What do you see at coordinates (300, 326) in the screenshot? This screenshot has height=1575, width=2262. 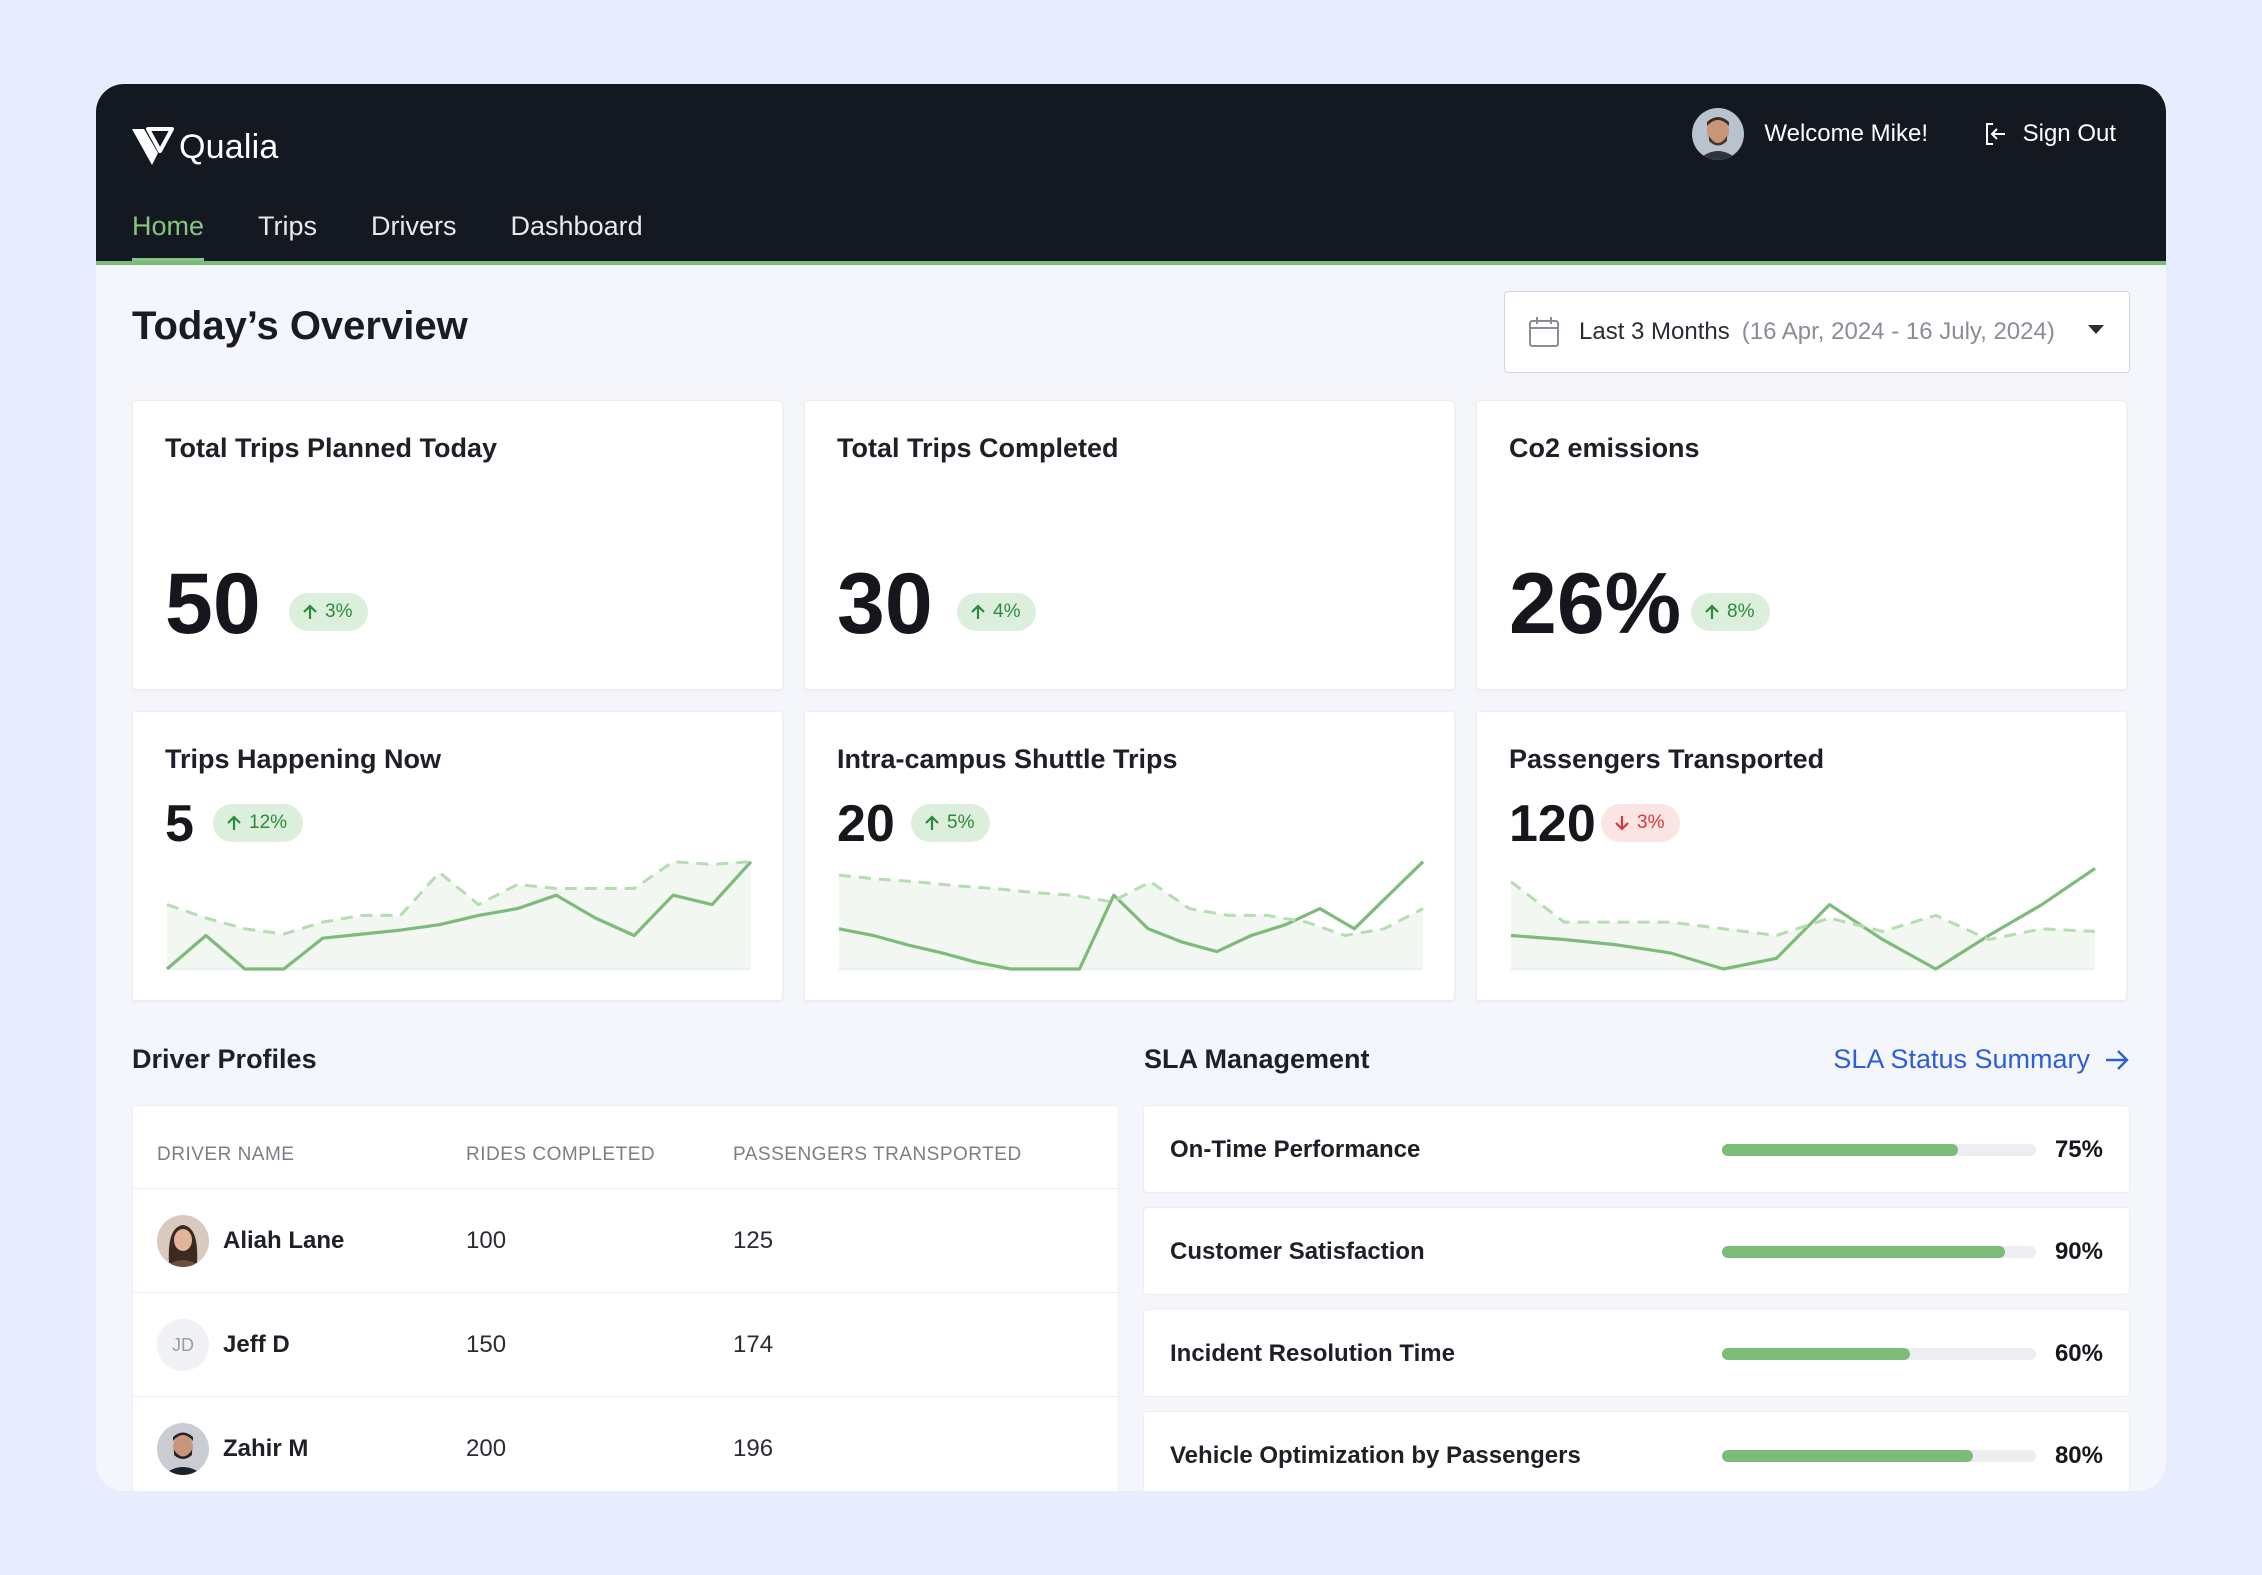 I see `page-title: Today’s Overview` at bounding box center [300, 326].